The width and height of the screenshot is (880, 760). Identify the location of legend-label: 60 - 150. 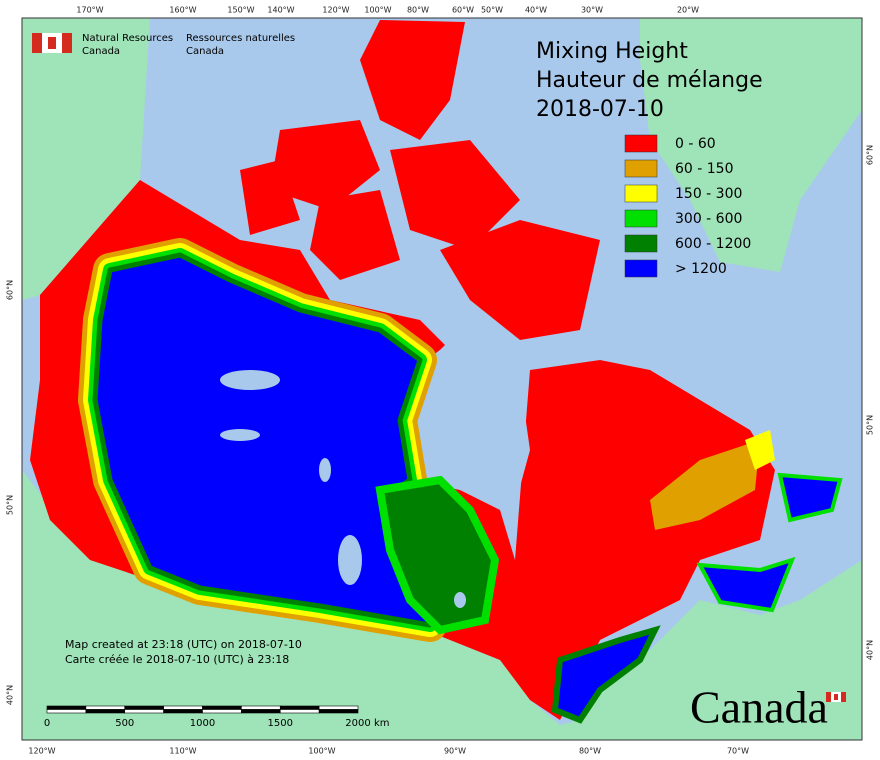
(704, 169).